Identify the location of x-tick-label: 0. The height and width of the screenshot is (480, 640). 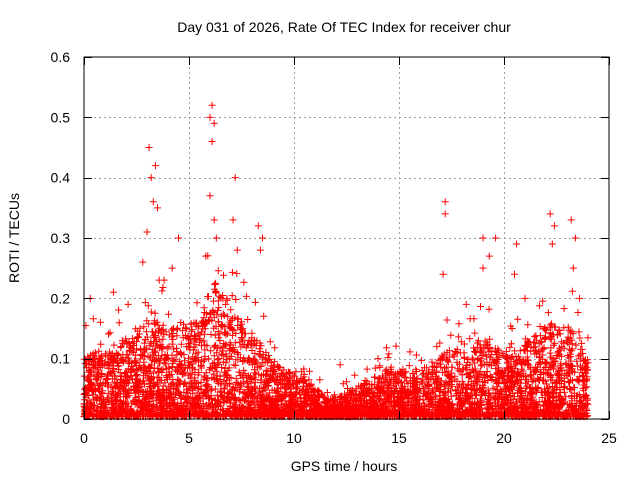
(84, 438).